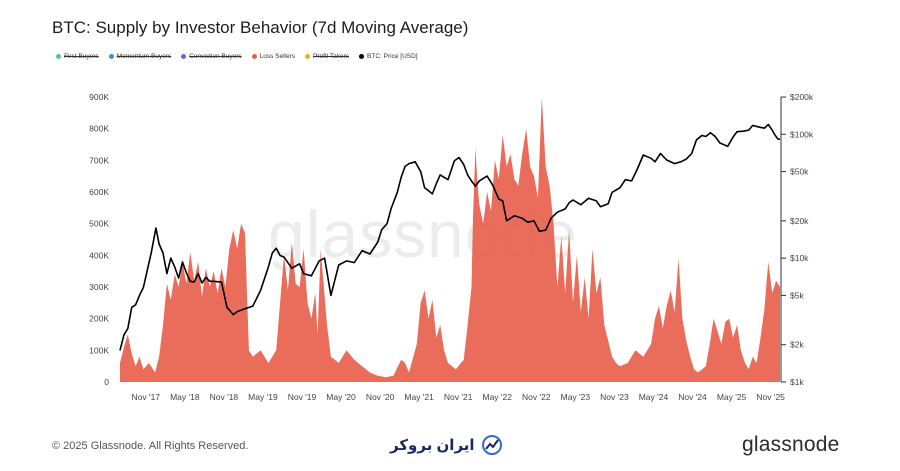 Image resolution: width=900 pixels, height=471 pixels. Describe the element at coordinates (692, 397) in the screenshot. I see `x-tick-label: Nov '24` at that location.